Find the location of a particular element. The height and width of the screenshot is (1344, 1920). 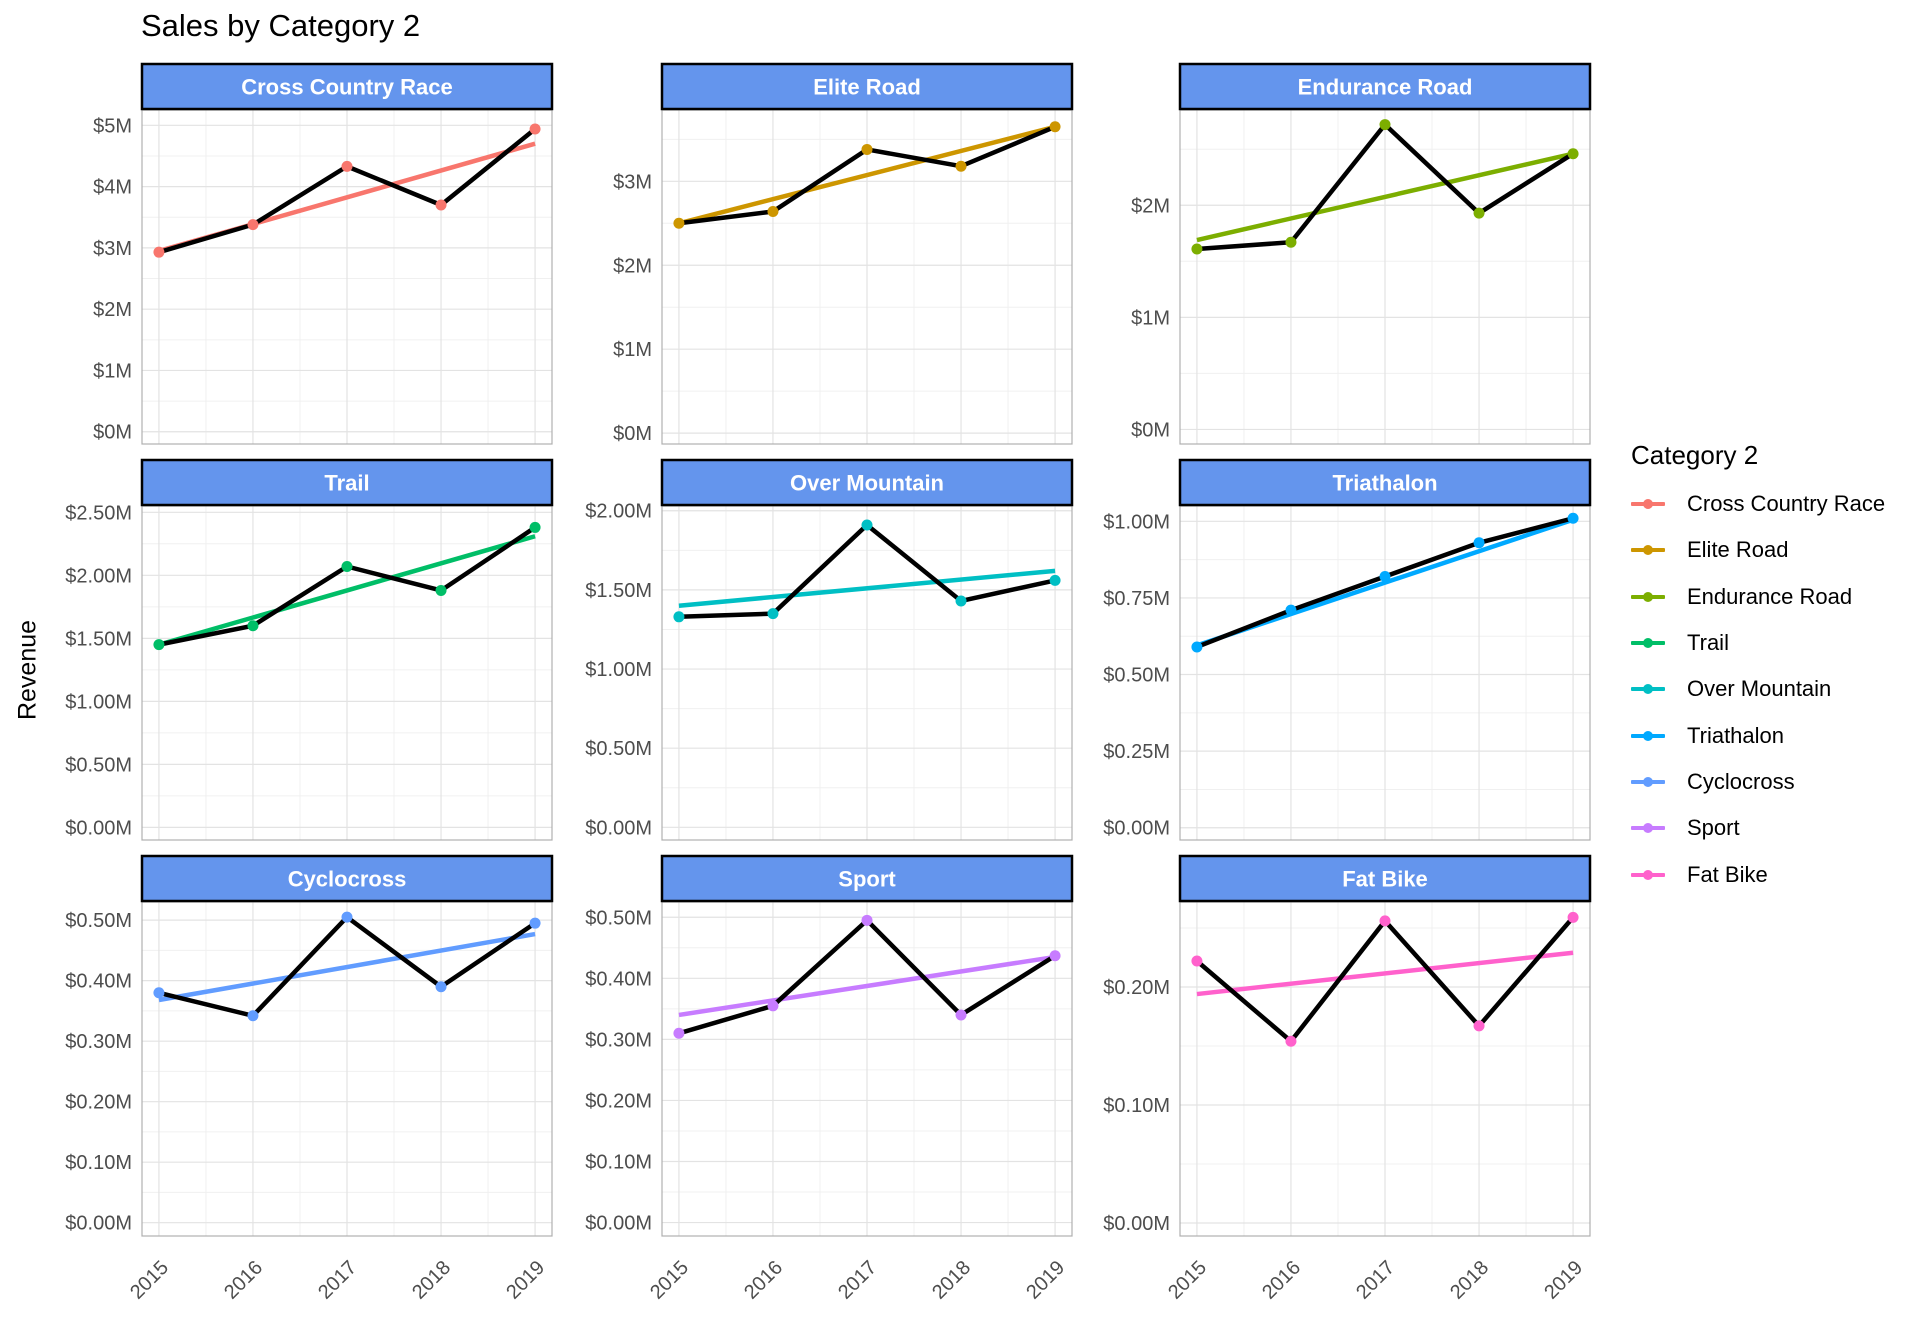

legend-item-trail: Trail is located at coordinates (1758, 643).